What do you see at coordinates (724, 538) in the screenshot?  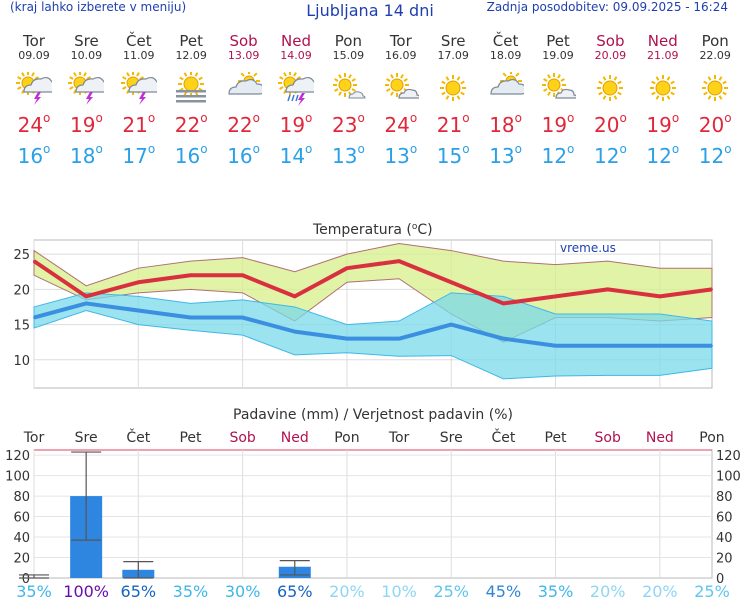 I see `y-tick-label-right: 40` at bounding box center [724, 538].